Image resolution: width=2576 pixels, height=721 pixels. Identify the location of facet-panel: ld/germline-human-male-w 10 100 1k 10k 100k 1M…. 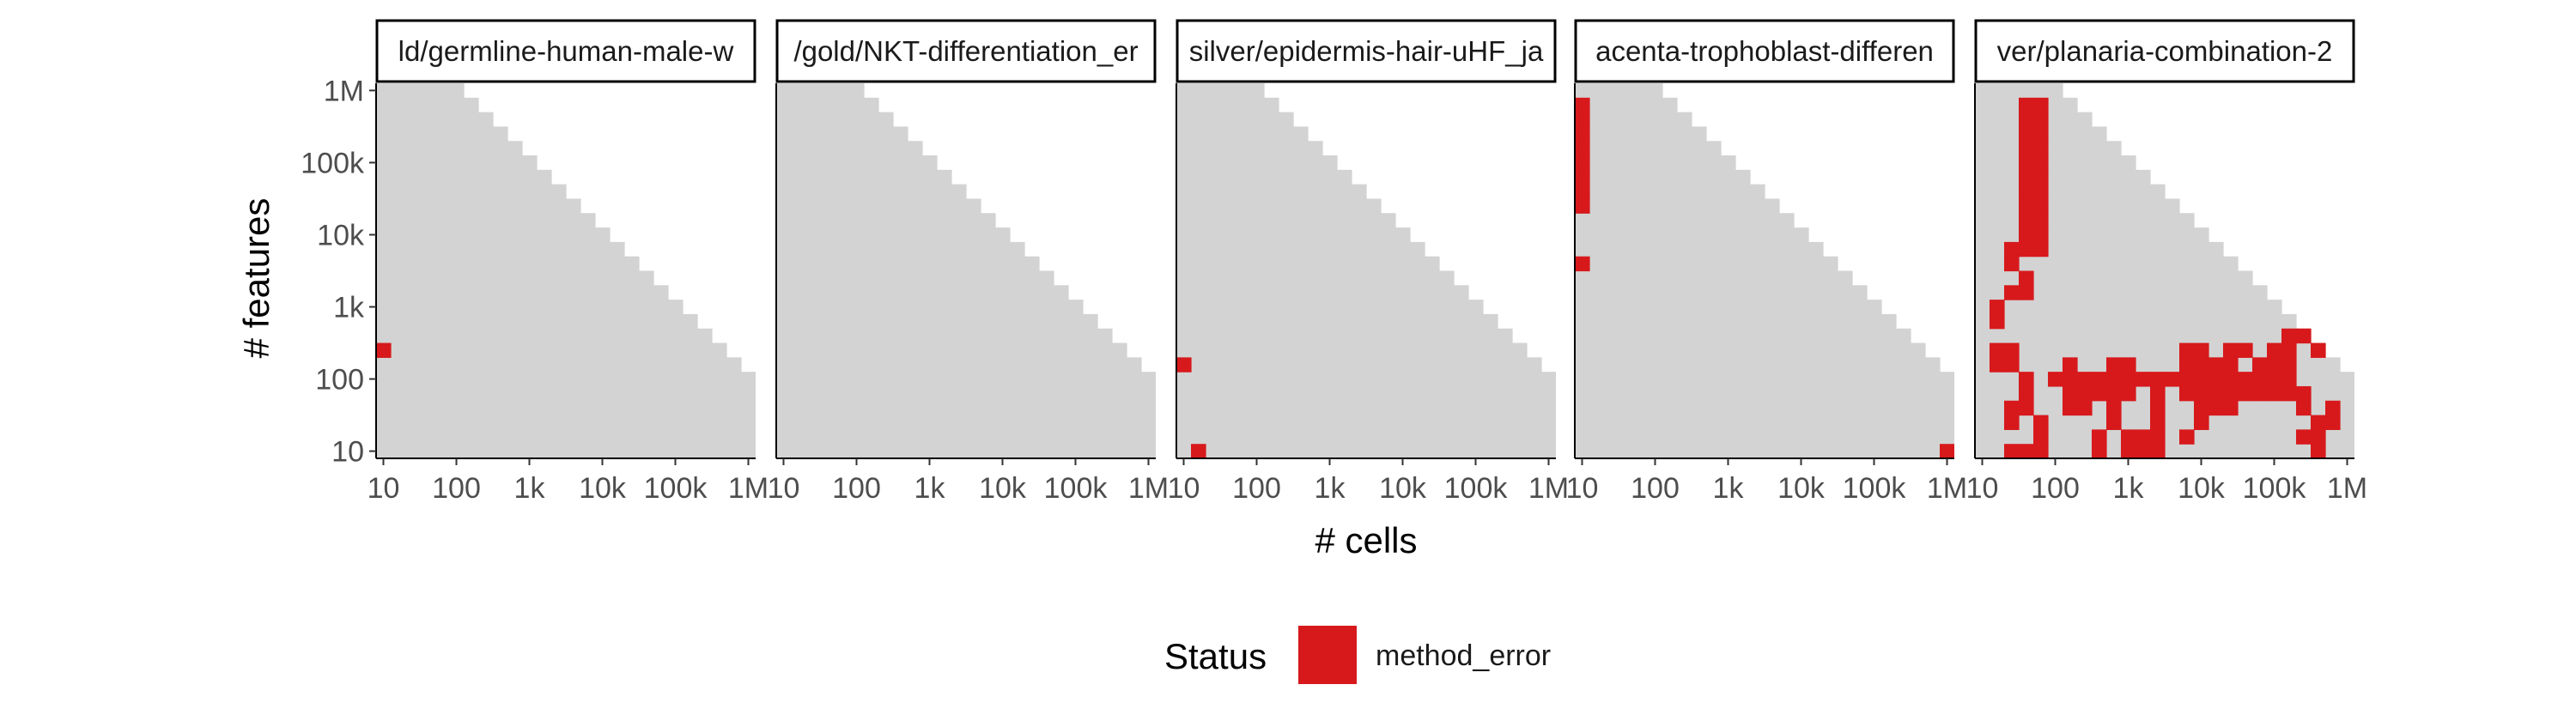
(535, 262).